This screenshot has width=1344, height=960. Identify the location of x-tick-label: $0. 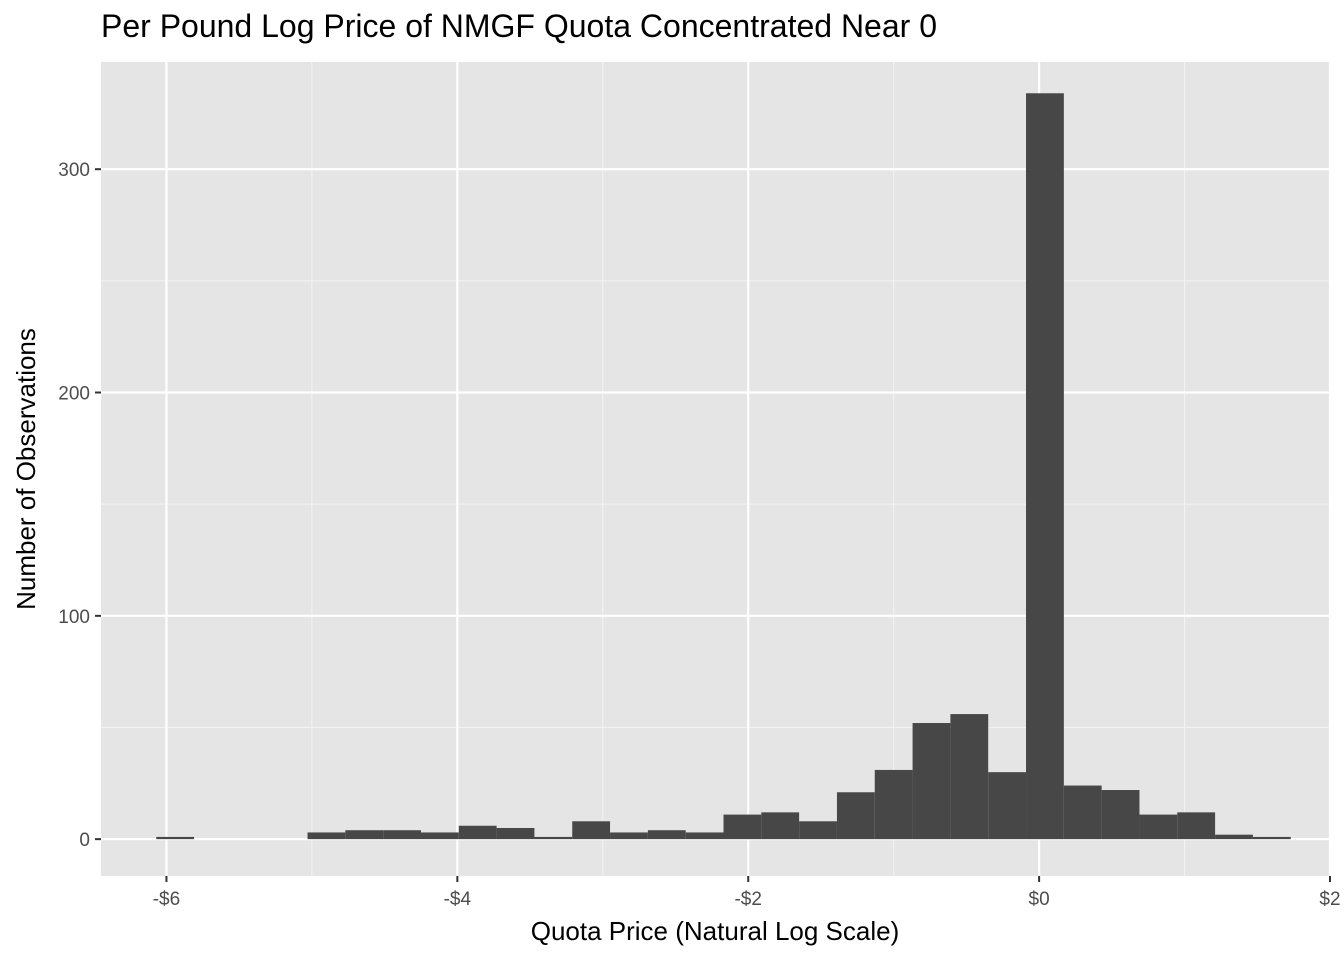
(1039, 899).